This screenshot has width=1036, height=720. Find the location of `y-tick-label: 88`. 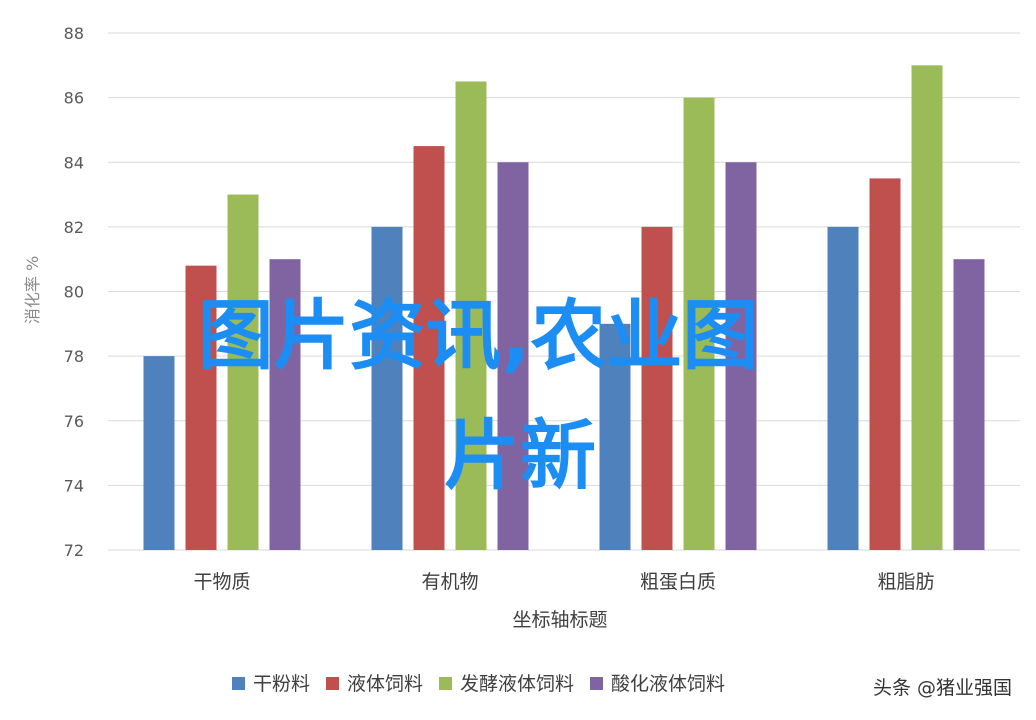

y-tick-label: 88 is located at coordinates (74, 33).